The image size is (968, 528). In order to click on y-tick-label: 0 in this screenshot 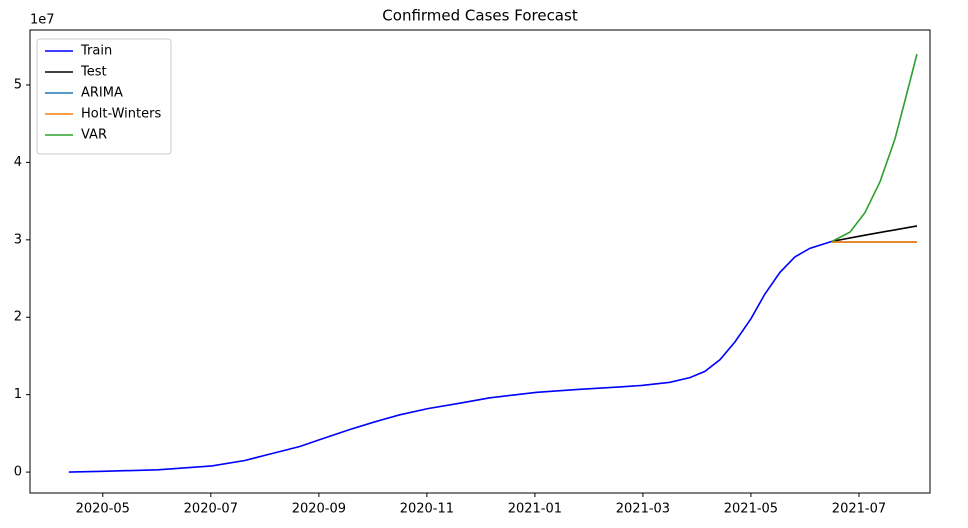, I will do `click(18, 472)`.